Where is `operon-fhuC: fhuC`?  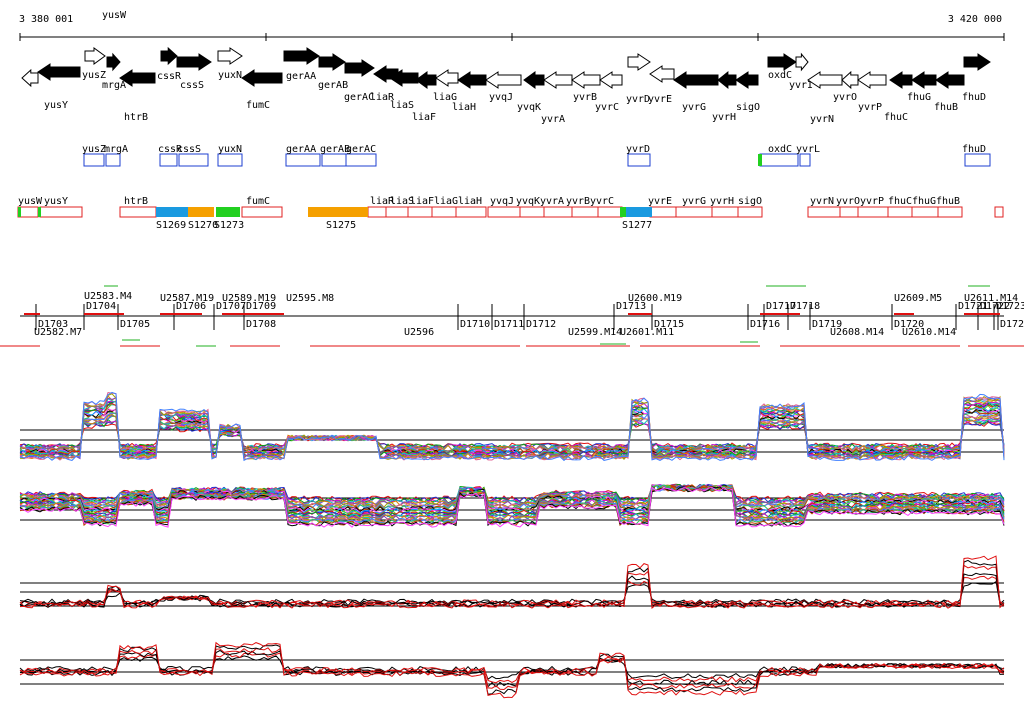
operon-fhuC: fhuC is located at coordinates (900, 207).